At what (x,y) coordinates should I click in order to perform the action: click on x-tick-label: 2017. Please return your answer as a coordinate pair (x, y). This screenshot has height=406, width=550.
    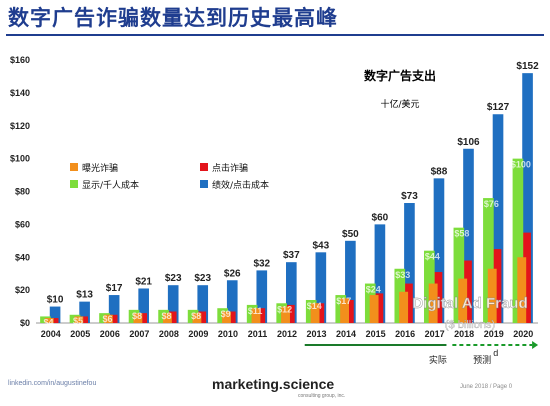
    Looking at the image, I should click on (435, 334).